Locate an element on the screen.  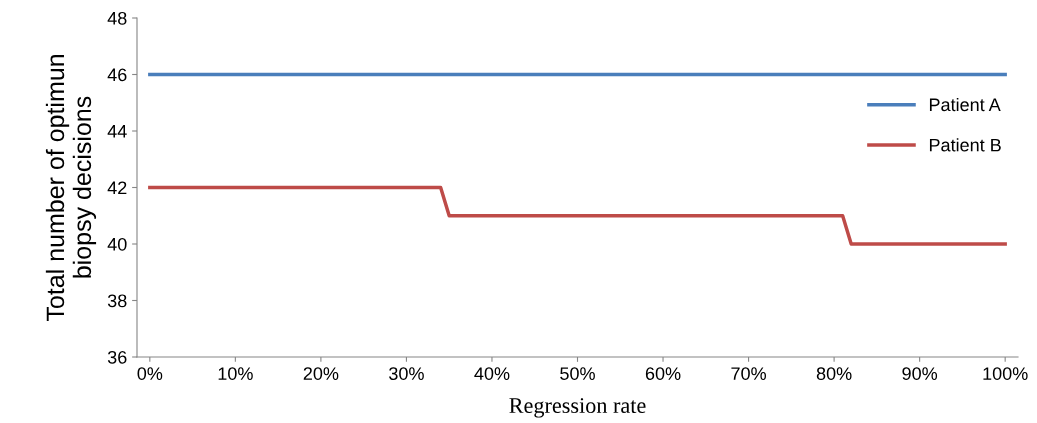
x-tick-label: 50% is located at coordinates (577, 373).